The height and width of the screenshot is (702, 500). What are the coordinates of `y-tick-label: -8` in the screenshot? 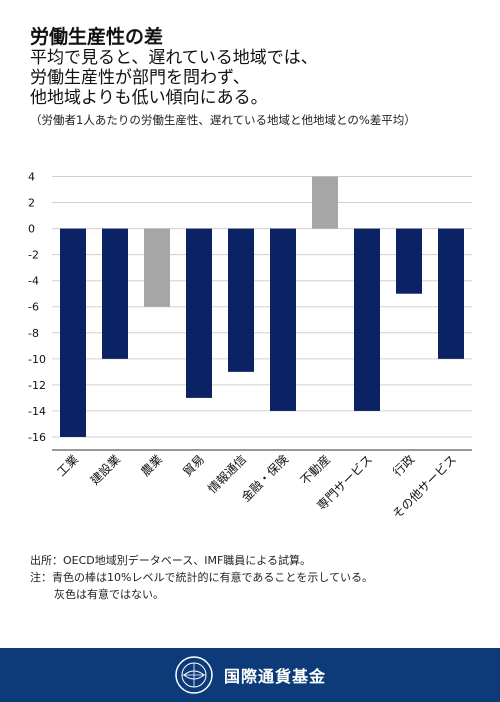 It's located at (33, 333).